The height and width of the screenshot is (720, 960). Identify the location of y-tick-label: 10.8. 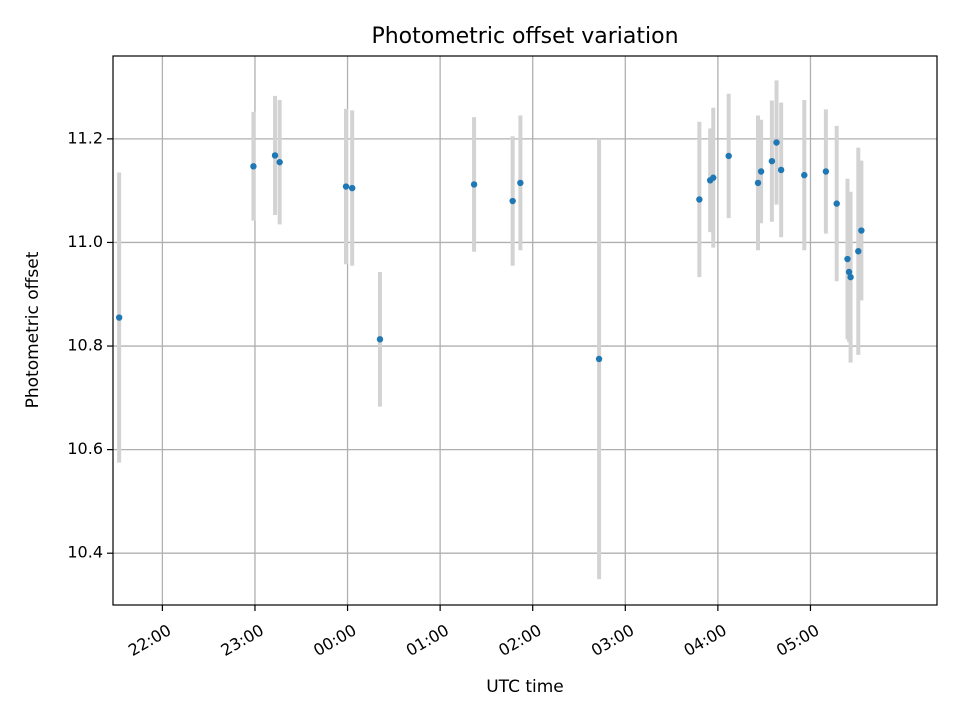
(85, 345).